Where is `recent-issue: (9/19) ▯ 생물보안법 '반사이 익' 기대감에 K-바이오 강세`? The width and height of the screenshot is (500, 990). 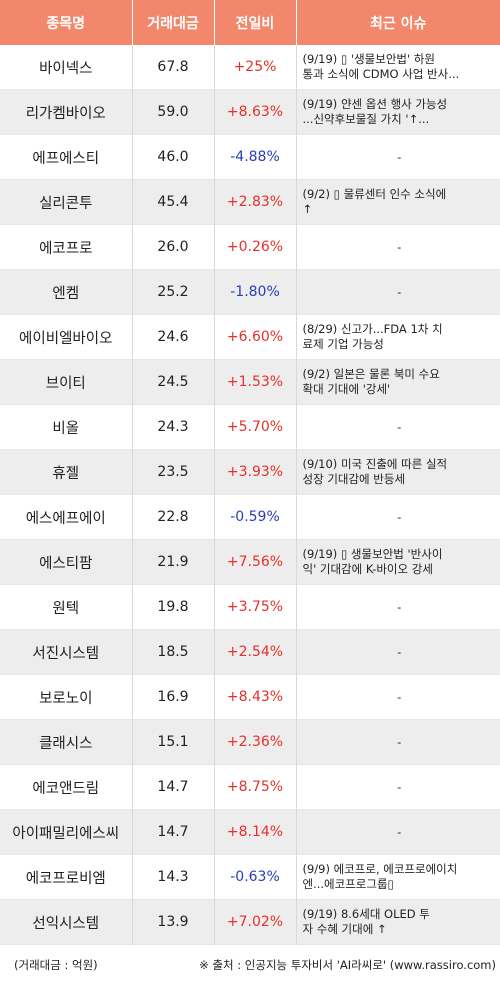 recent-issue: (9/19) ▯ 생물보안법 '반사이 익' 기대감에 K-바이오 강세 is located at coordinates (398, 562).